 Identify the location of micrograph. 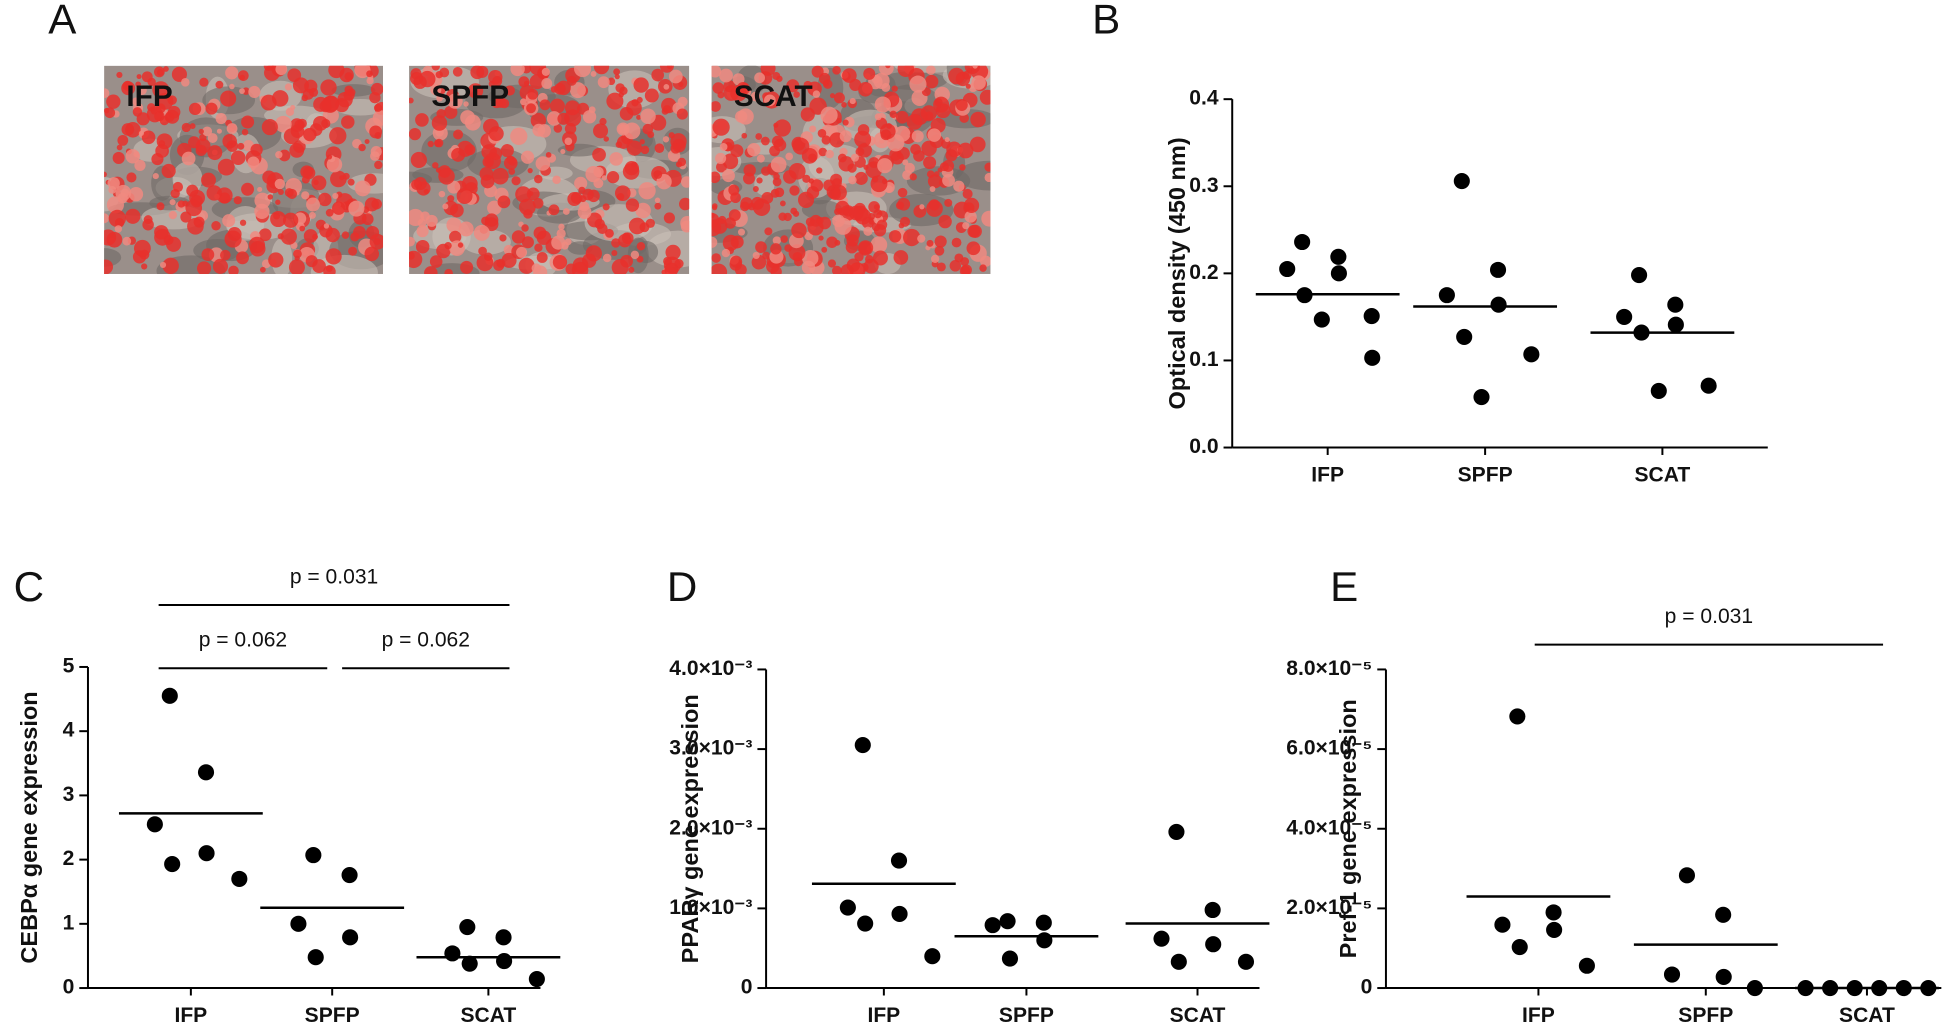
(851, 169).